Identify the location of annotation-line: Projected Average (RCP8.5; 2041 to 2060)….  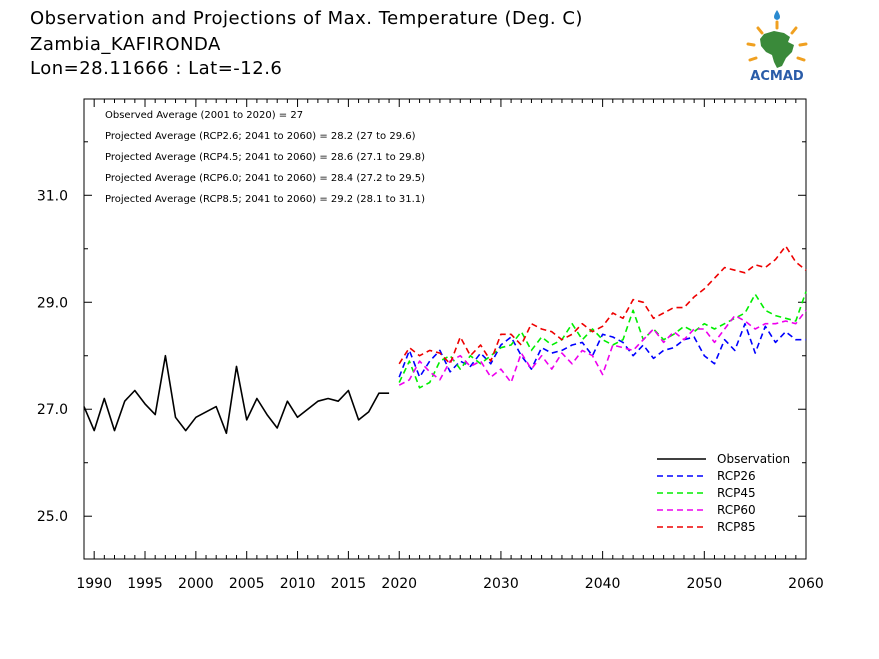
(265, 199).